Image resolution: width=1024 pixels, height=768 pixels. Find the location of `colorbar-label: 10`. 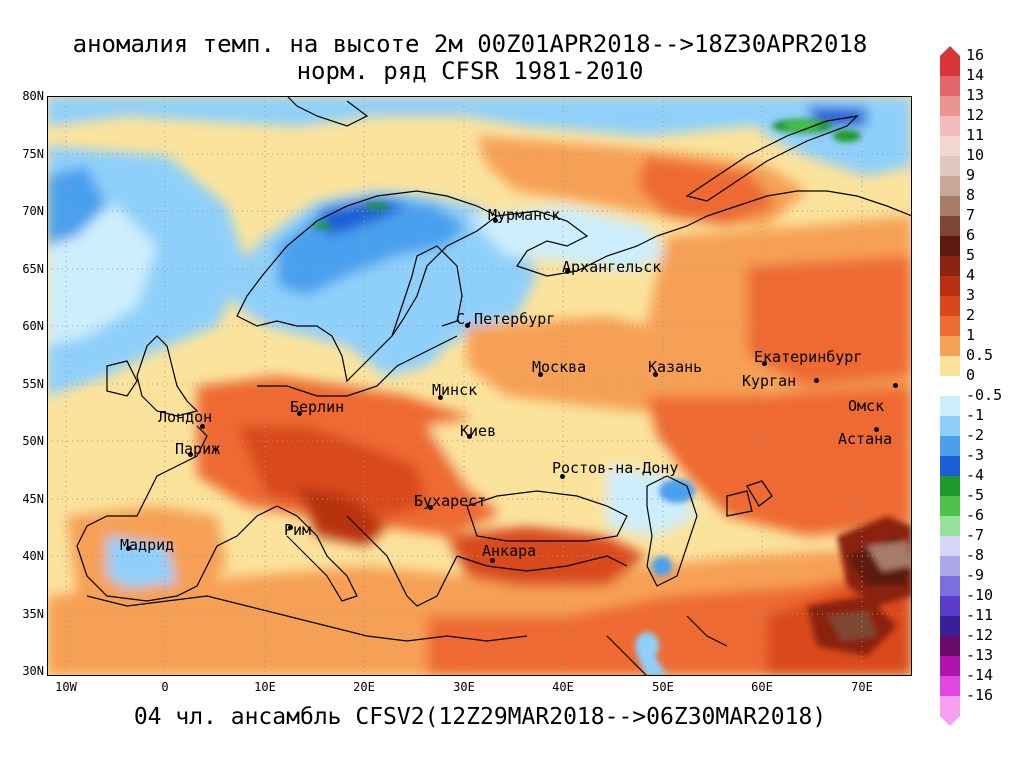

colorbar-label: 10 is located at coordinates (975, 155).